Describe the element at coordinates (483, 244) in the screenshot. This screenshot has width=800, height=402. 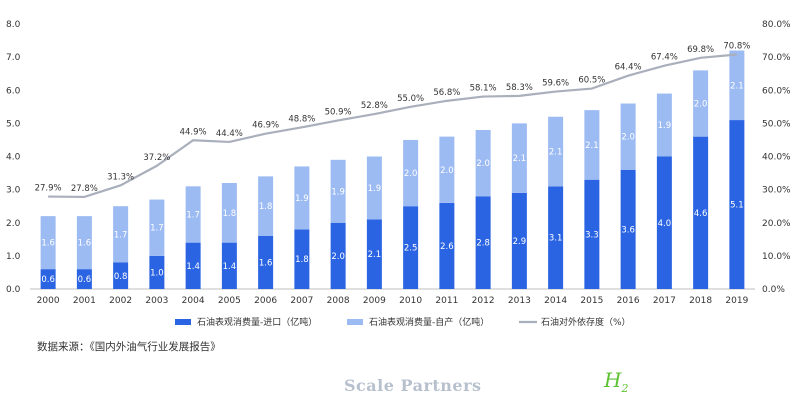
I see `bar-import-label: 2.8` at that location.